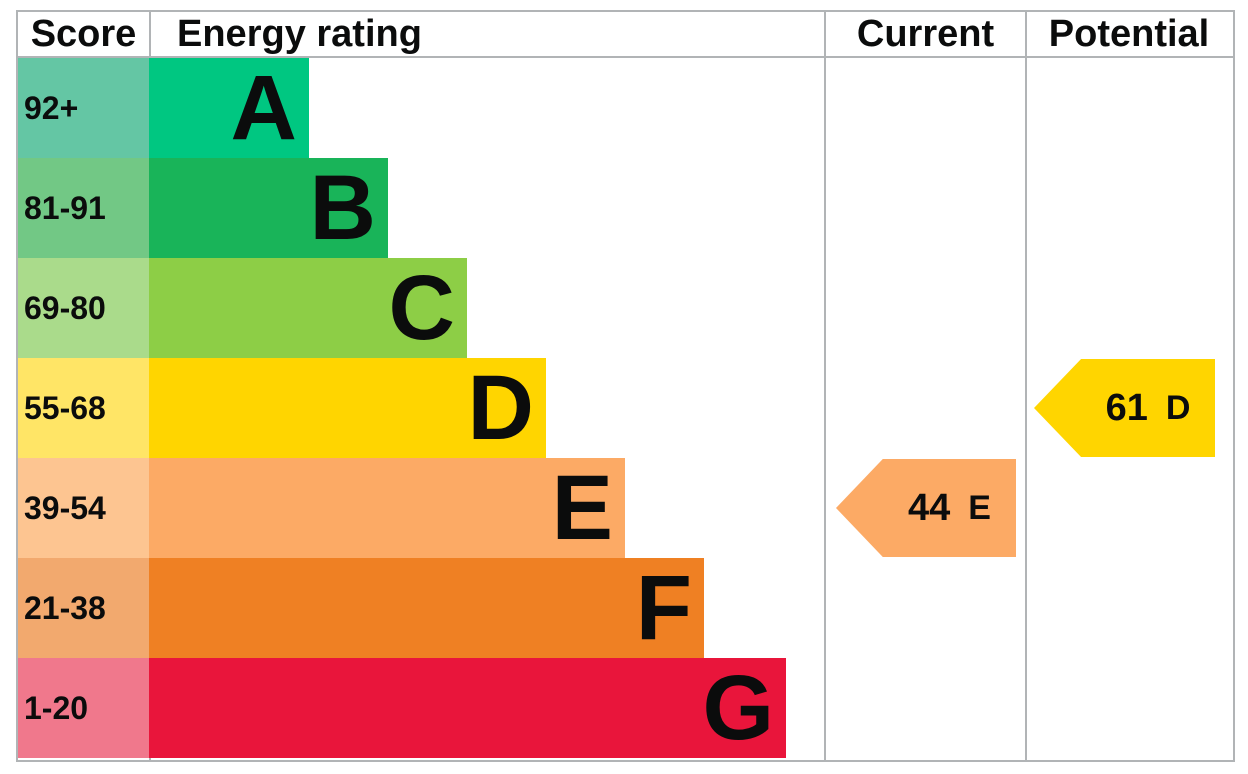 The width and height of the screenshot is (1248, 774). What do you see at coordinates (229, 108) in the screenshot?
I see `band-bar: A` at bounding box center [229, 108].